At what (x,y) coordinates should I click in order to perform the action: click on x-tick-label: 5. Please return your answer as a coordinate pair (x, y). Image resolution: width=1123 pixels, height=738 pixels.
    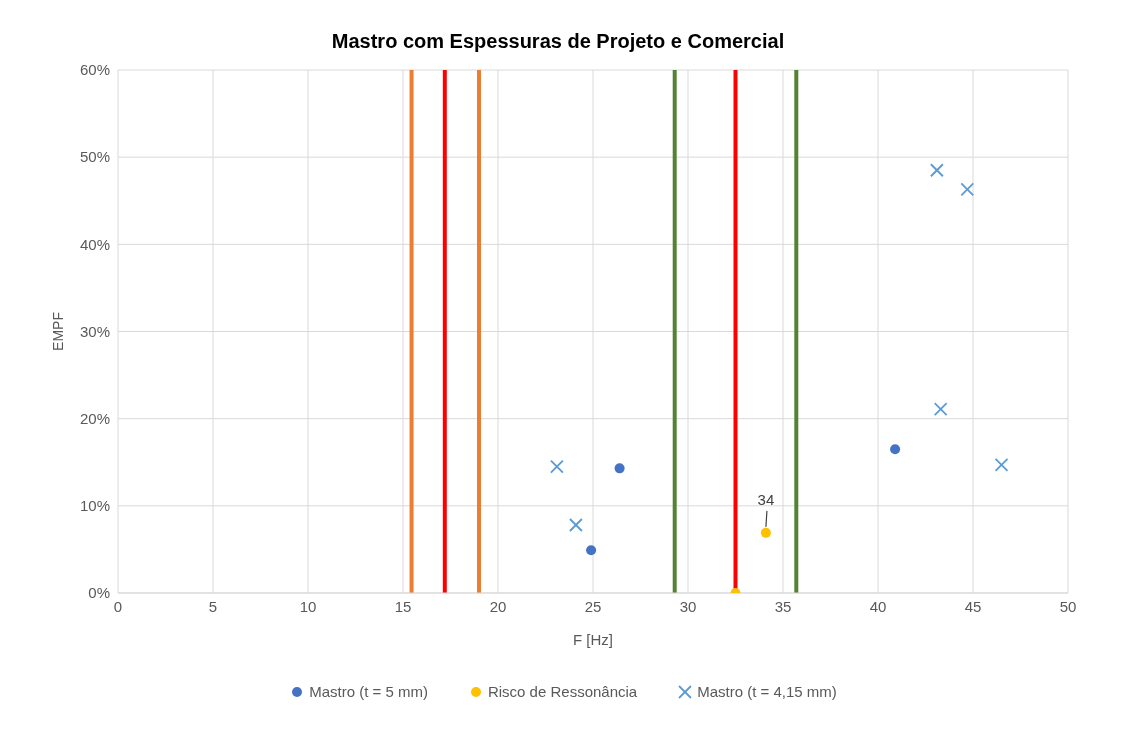
    Looking at the image, I should click on (213, 606).